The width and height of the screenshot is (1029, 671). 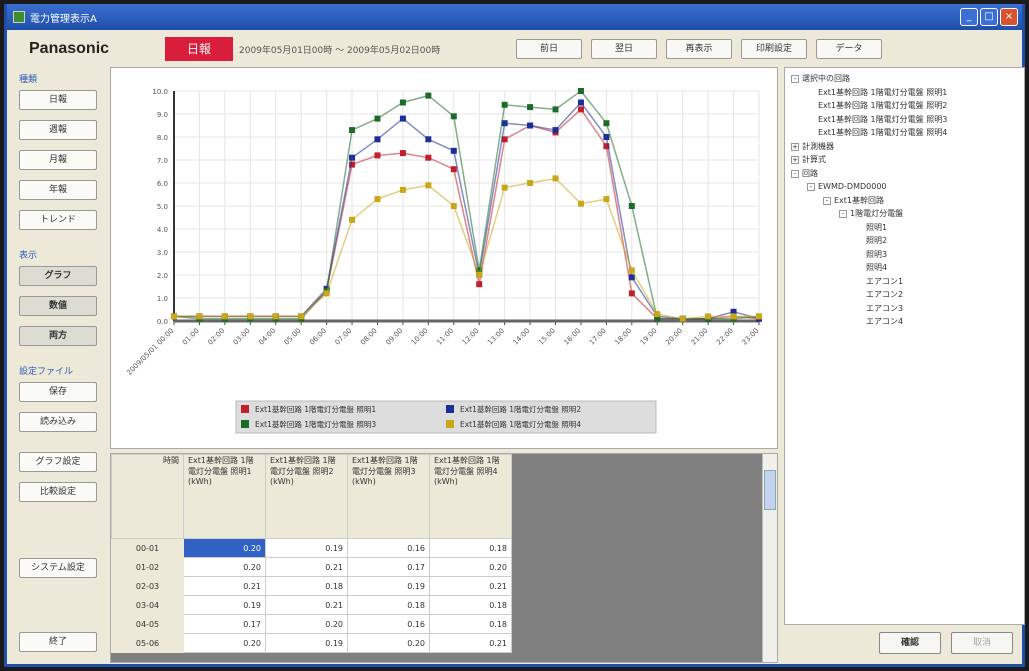 I want to click on tree-item: Ext1基幹回路 1階電灯分電盤 照明2, so click(x=904, y=106).